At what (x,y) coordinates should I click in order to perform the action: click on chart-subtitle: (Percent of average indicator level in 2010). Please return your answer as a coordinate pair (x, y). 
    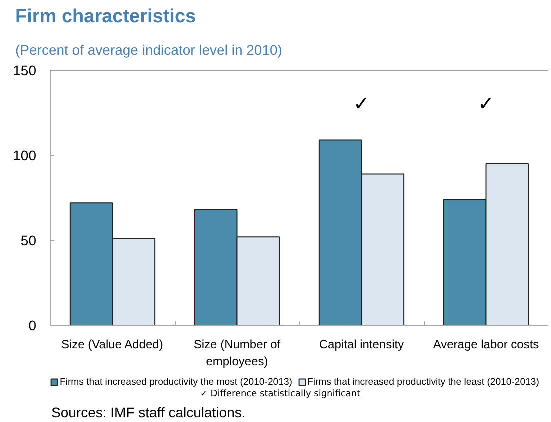
    Looking at the image, I should click on (149, 50).